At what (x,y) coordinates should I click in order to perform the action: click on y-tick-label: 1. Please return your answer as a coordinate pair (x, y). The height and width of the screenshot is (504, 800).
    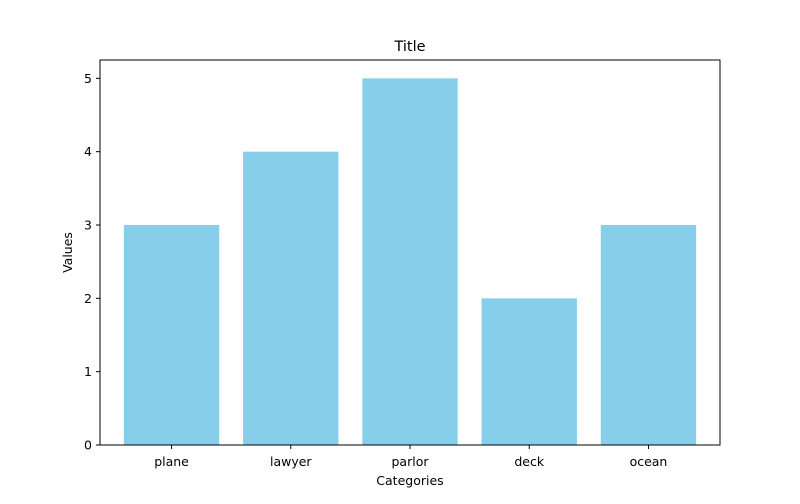
    Looking at the image, I should click on (88, 371).